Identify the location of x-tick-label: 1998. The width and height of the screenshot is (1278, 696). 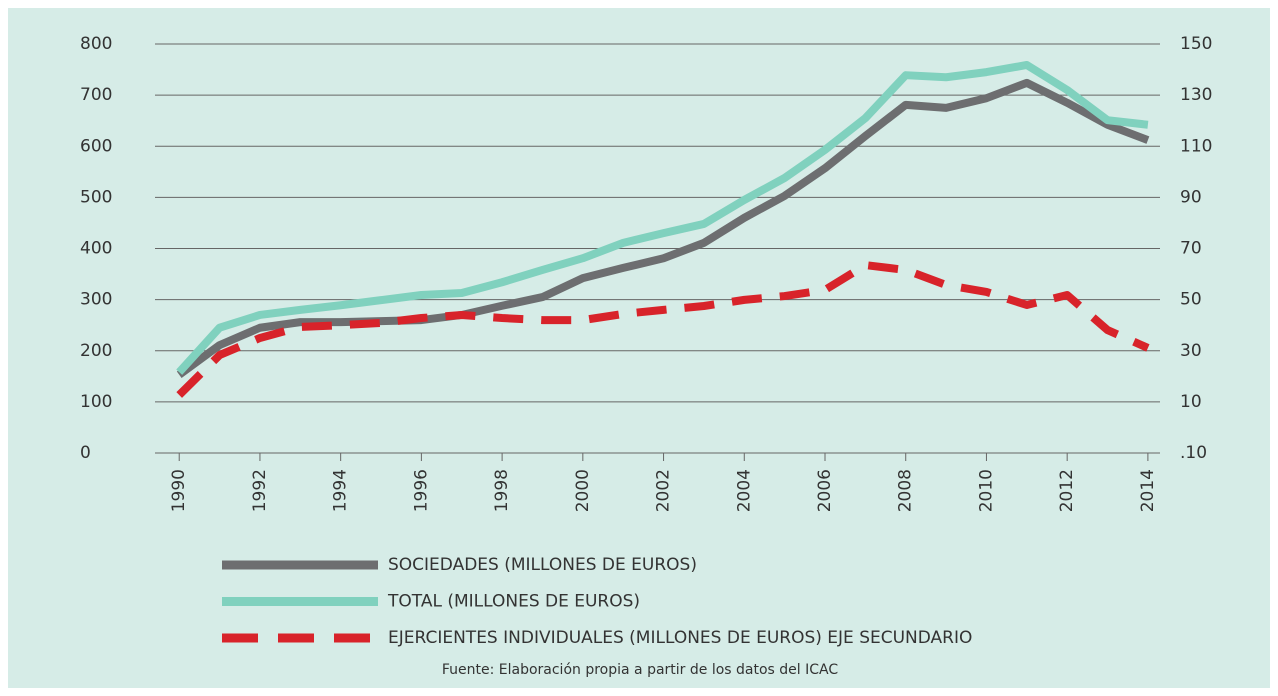
(502, 490).